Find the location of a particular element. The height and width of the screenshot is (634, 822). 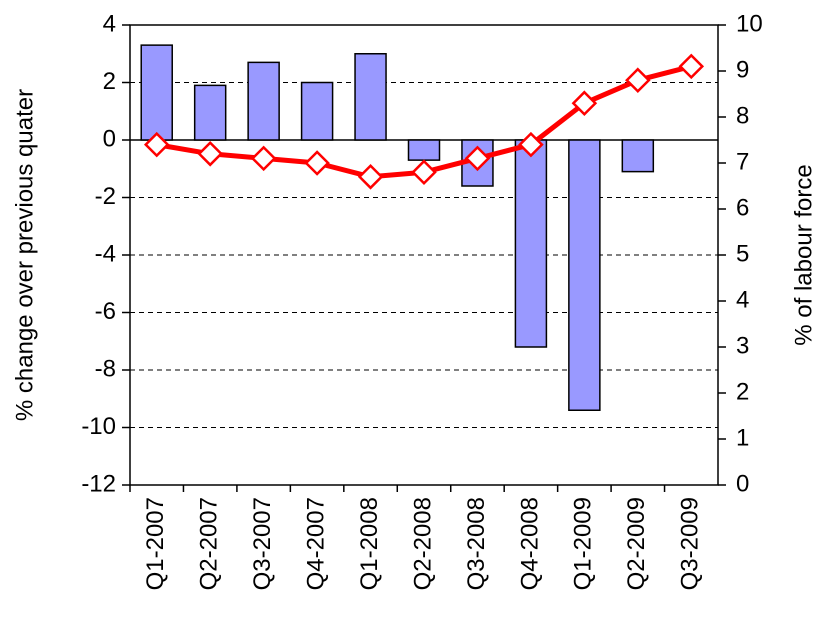

y-tick-label: -12 is located at coordinates (98, 483).